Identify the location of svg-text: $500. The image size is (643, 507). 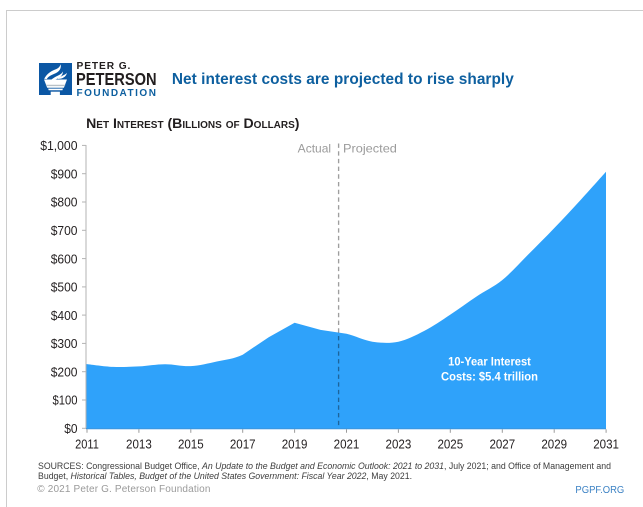
(64, 287).